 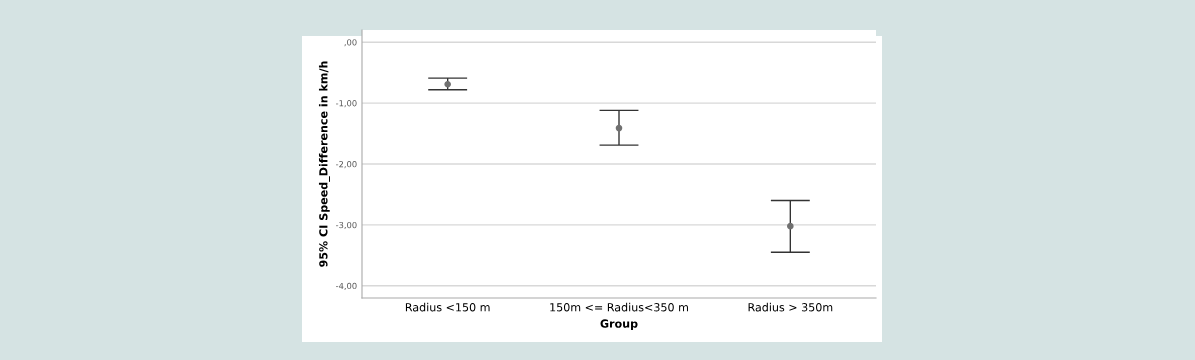 I want to click on y-tick-label: -2,00, so click(x=346, y=164).